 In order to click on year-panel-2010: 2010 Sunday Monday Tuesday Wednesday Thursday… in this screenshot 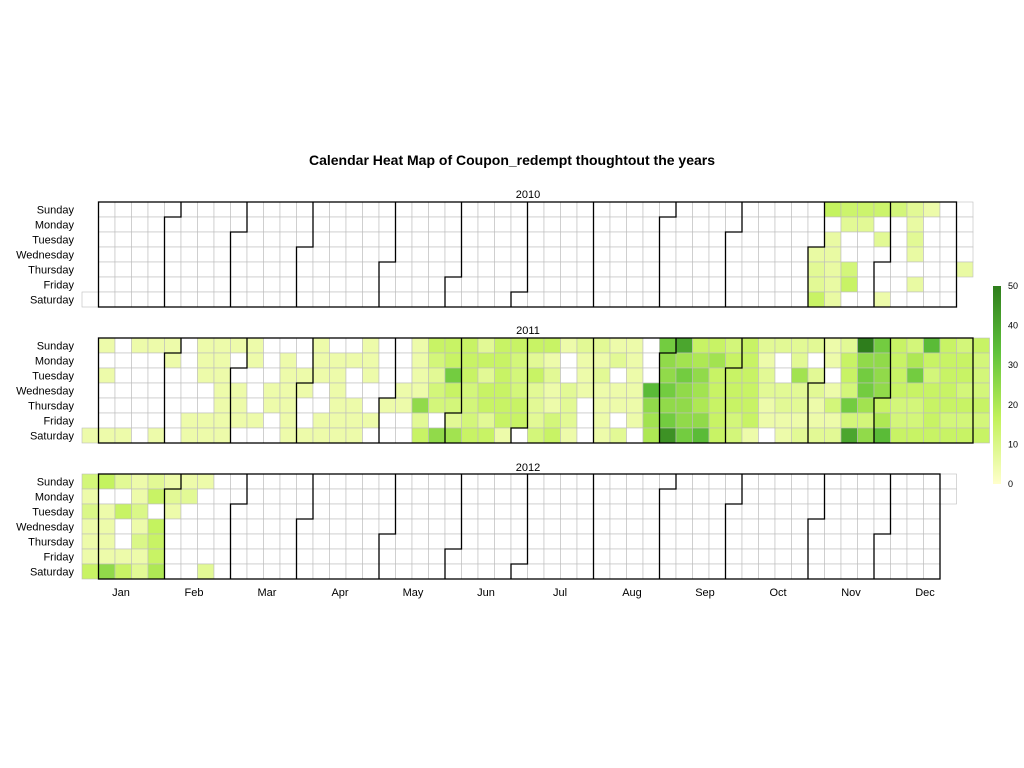, I will do `click(495, 248)`.